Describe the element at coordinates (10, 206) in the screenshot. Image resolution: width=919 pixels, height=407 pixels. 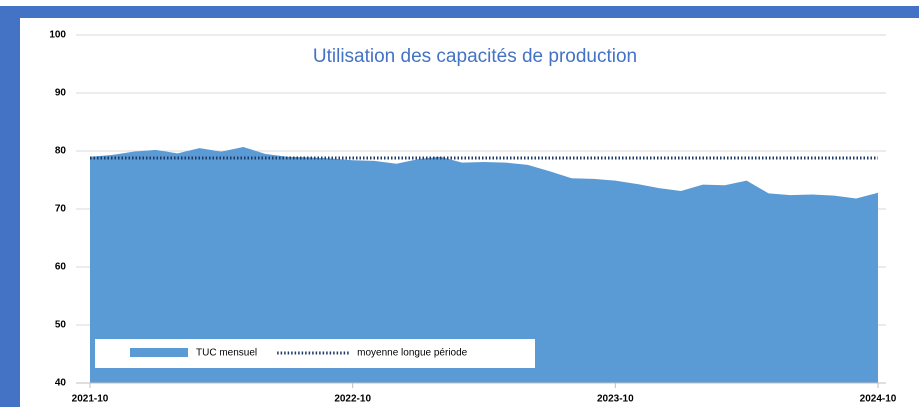
I see `frame-left` at that location.